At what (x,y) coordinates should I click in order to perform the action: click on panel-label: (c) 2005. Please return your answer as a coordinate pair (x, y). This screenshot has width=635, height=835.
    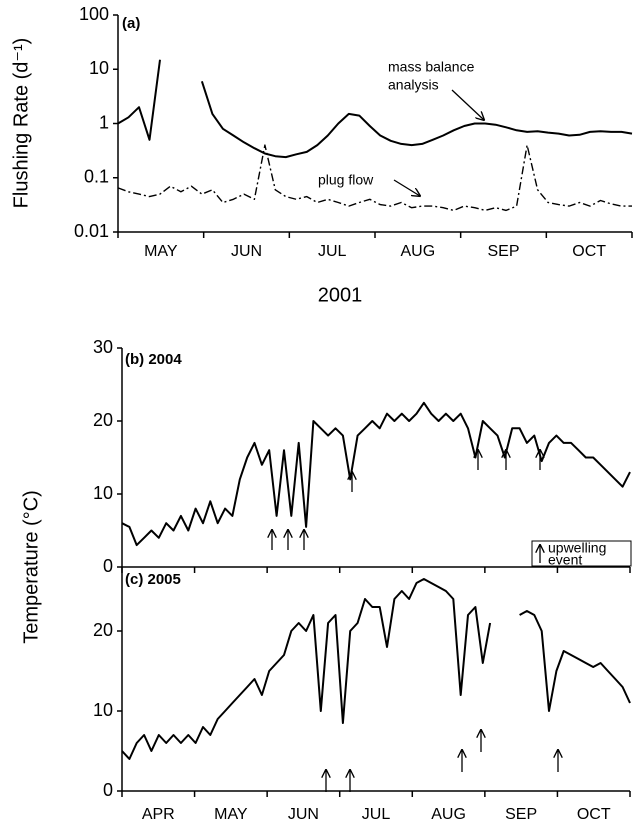
    Looking at the image, I should click on (153, 579).